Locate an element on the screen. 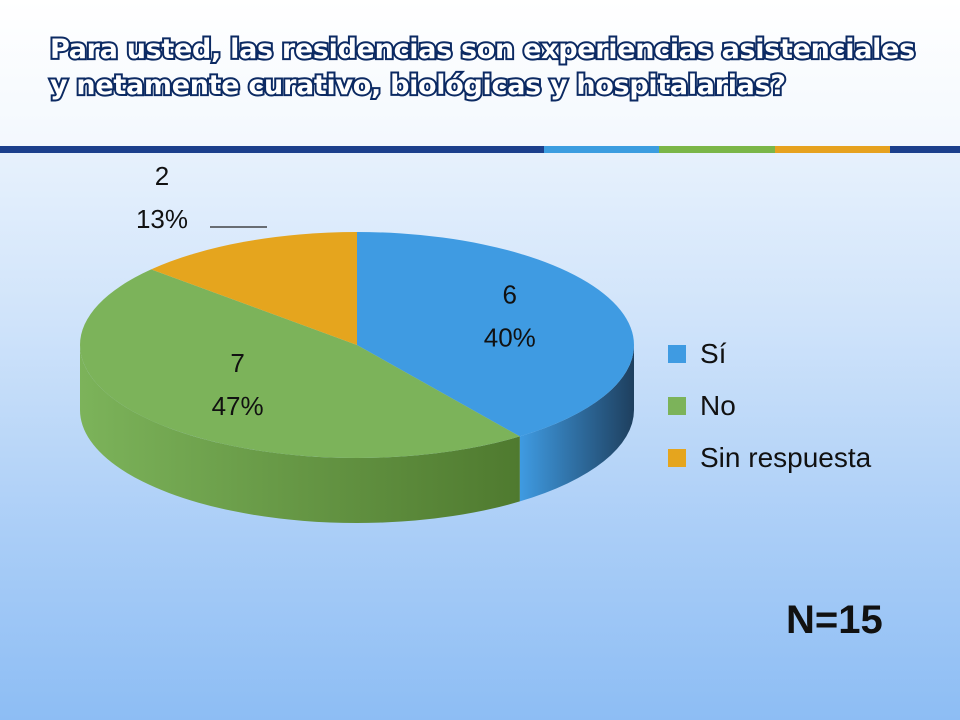  title-divider-tail is located at coordinates (925, 149).